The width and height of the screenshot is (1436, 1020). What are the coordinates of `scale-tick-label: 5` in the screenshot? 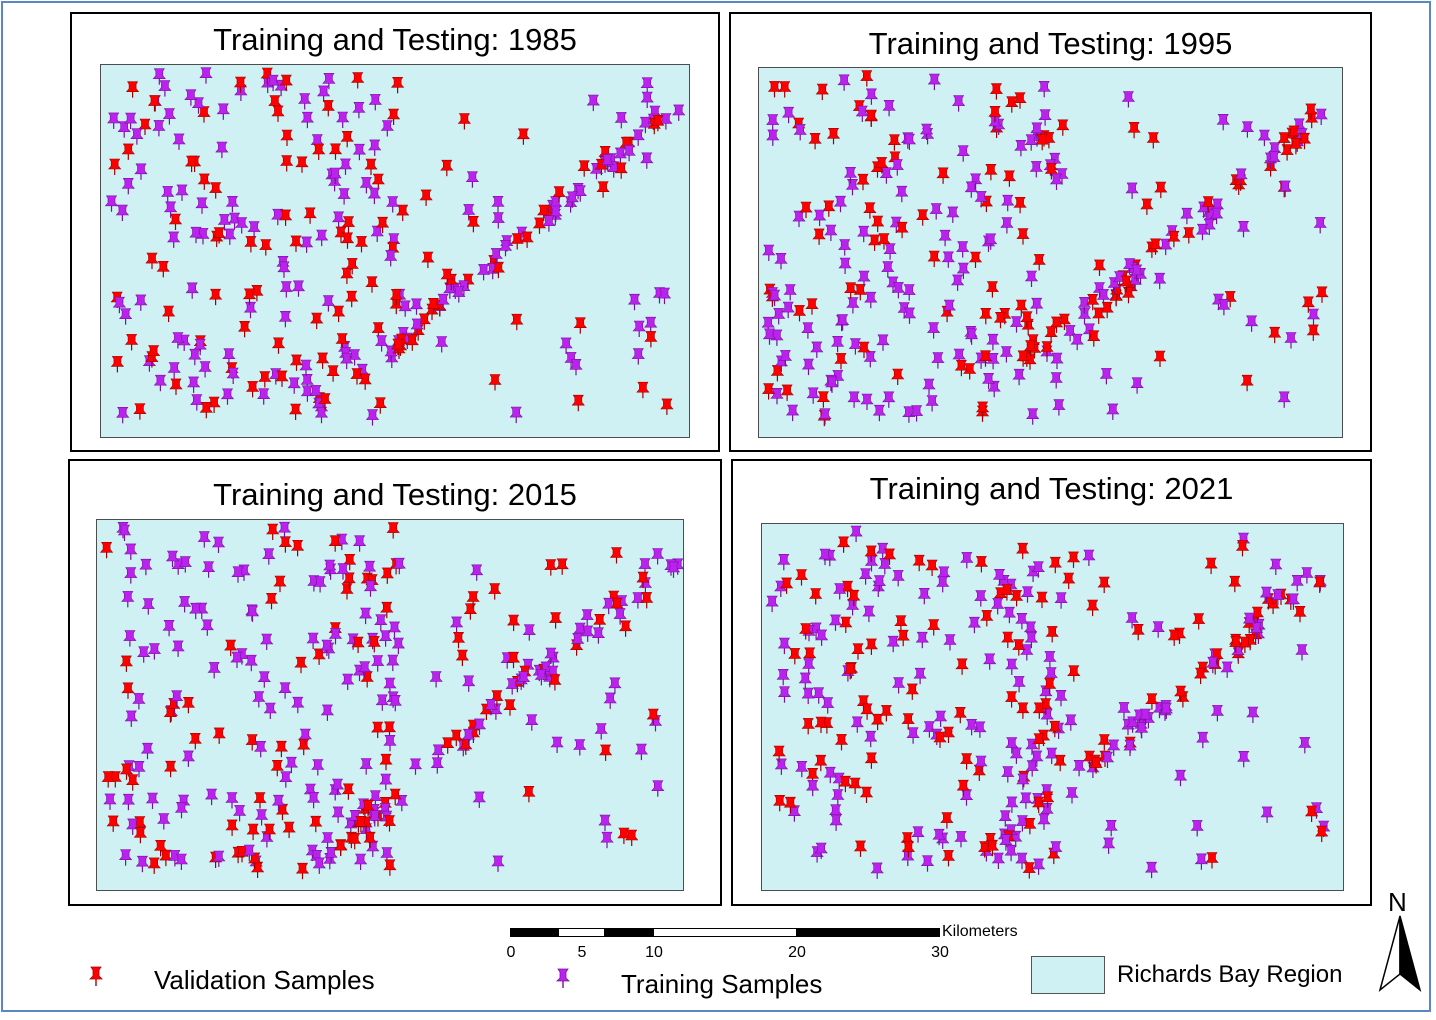 It's located at (582, 952).